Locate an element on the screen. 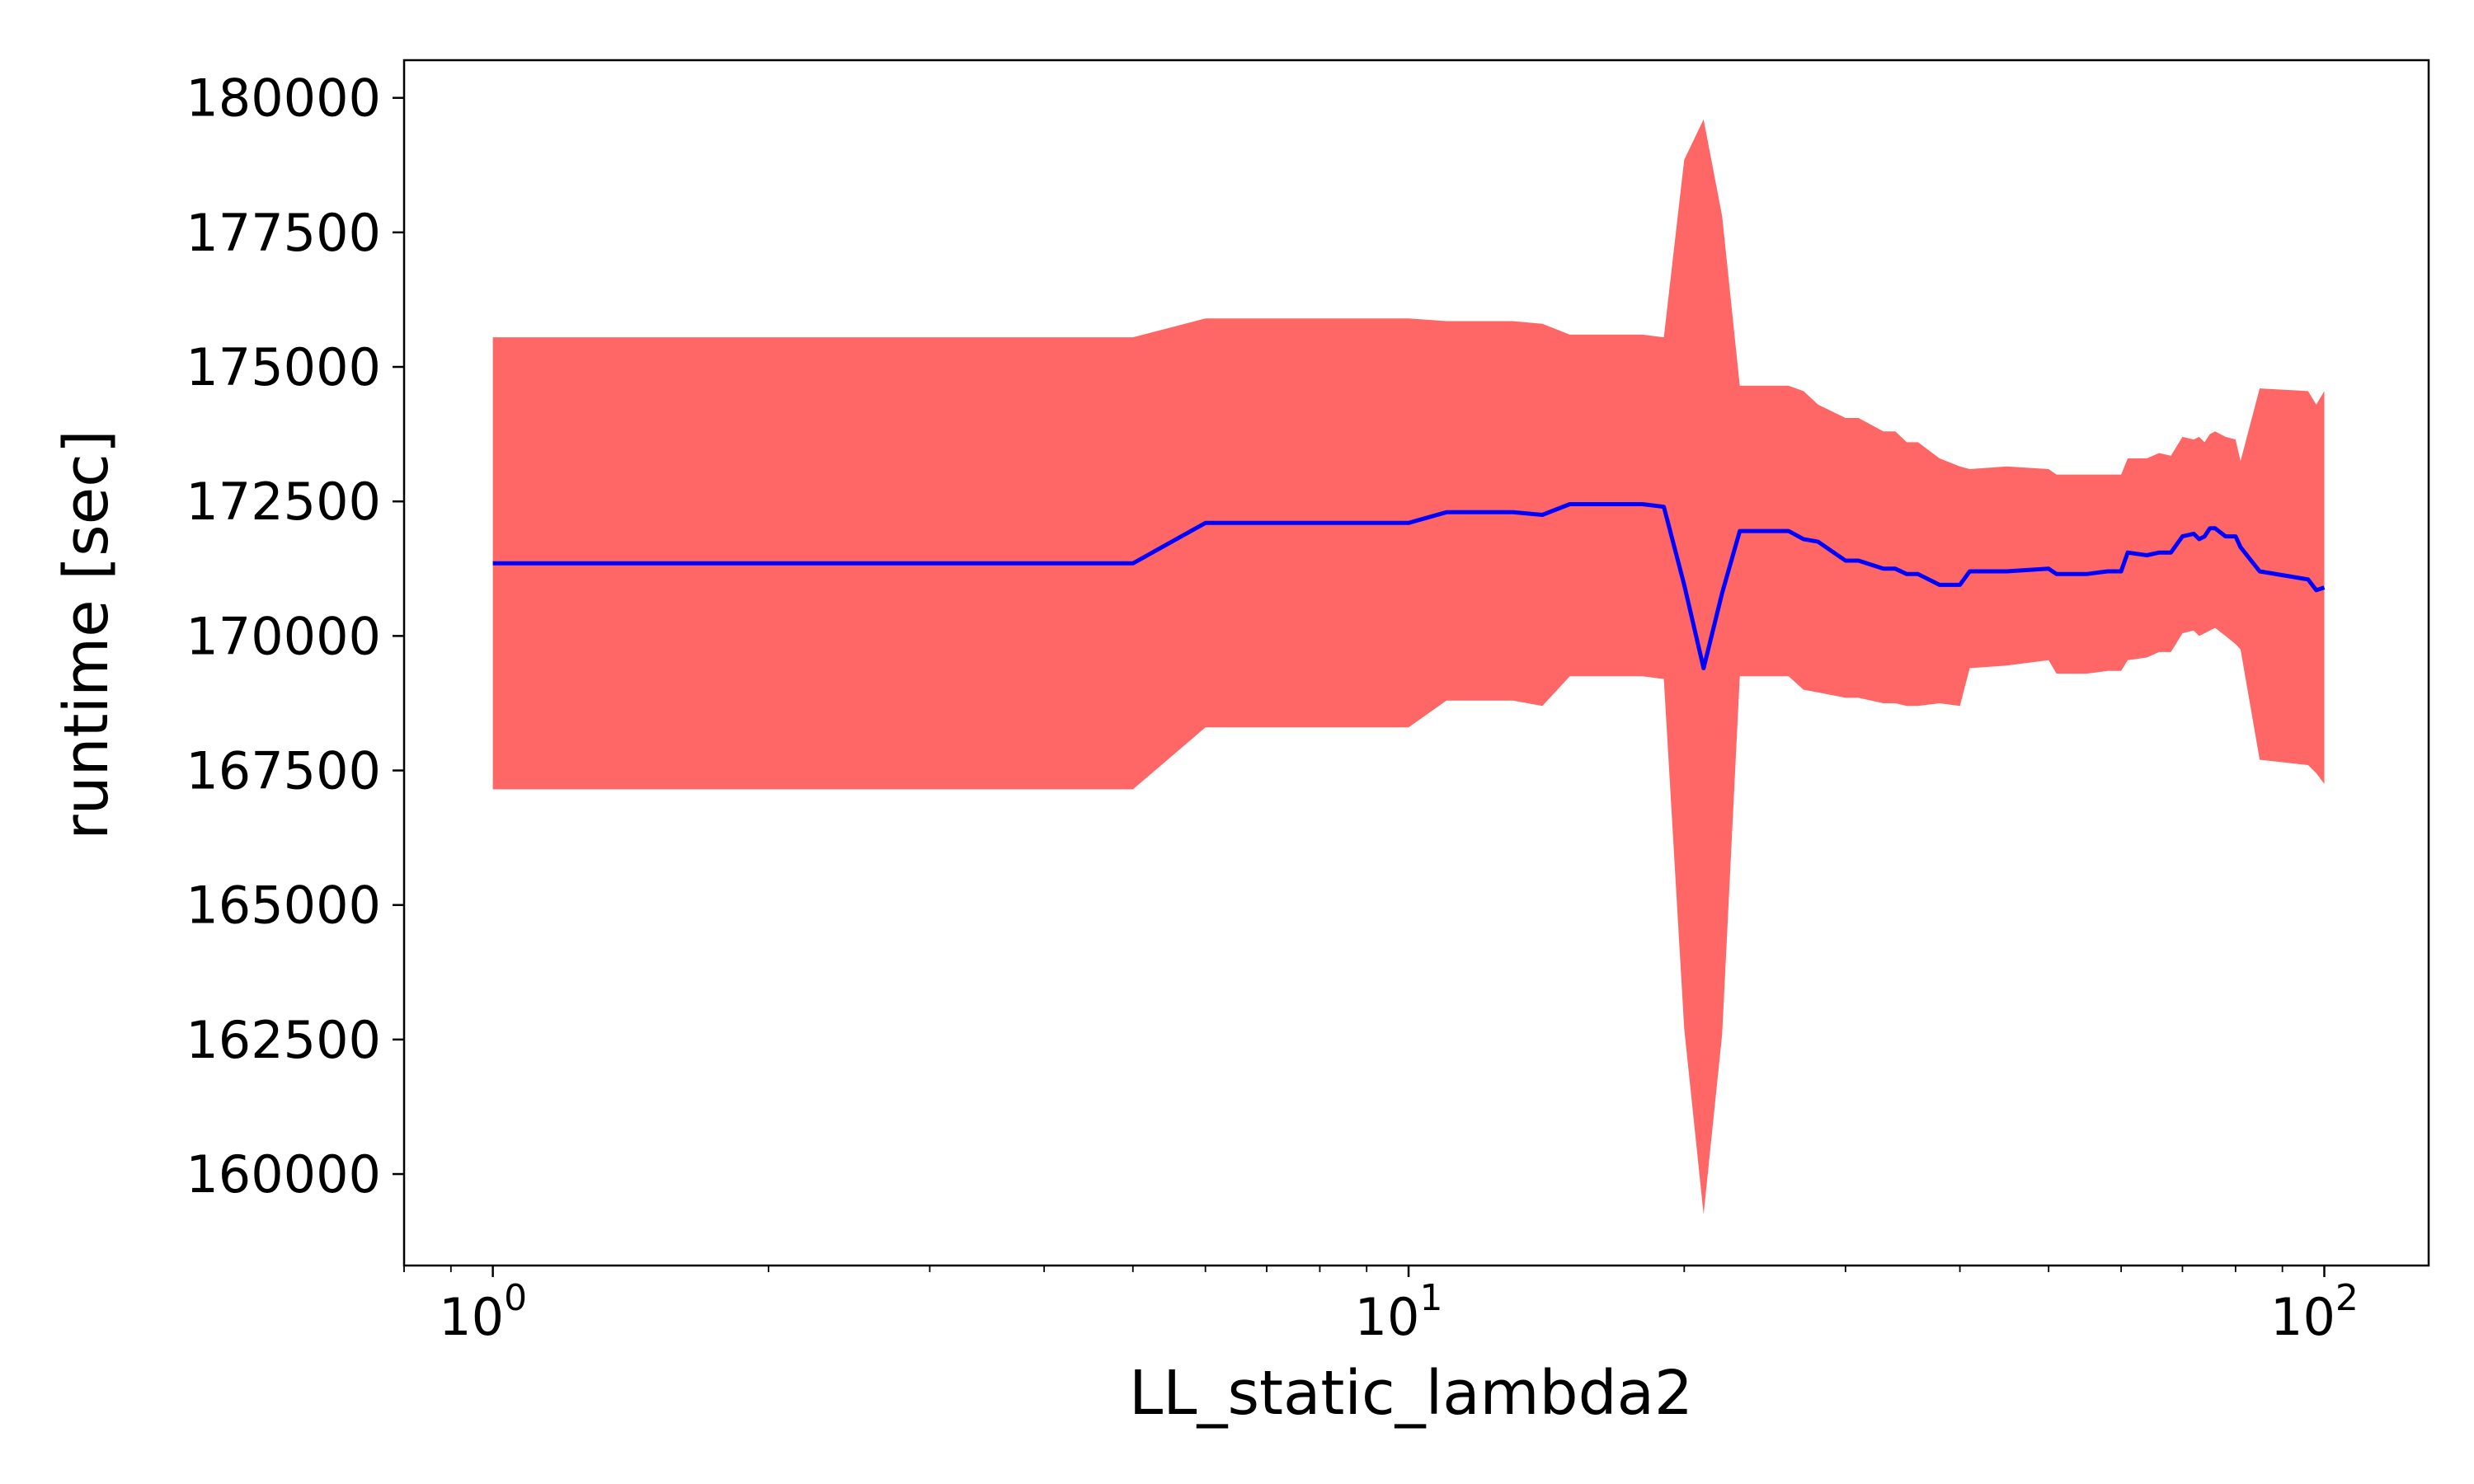  y-tick-label: 180000 is located at coordinates (283, 98).